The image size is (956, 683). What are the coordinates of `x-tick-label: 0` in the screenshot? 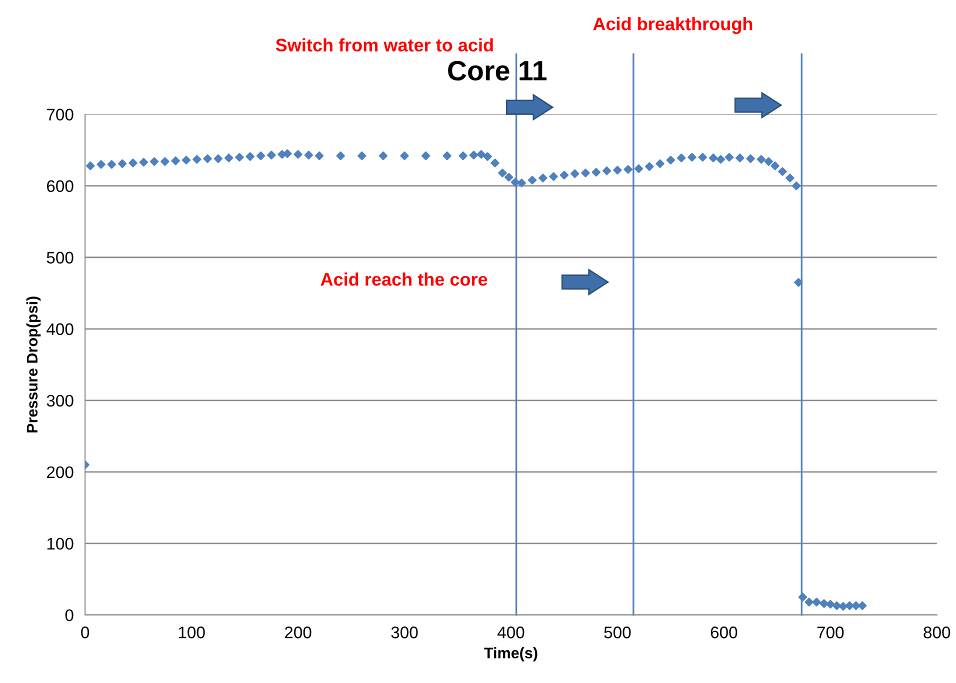 It's located at (85, 632).